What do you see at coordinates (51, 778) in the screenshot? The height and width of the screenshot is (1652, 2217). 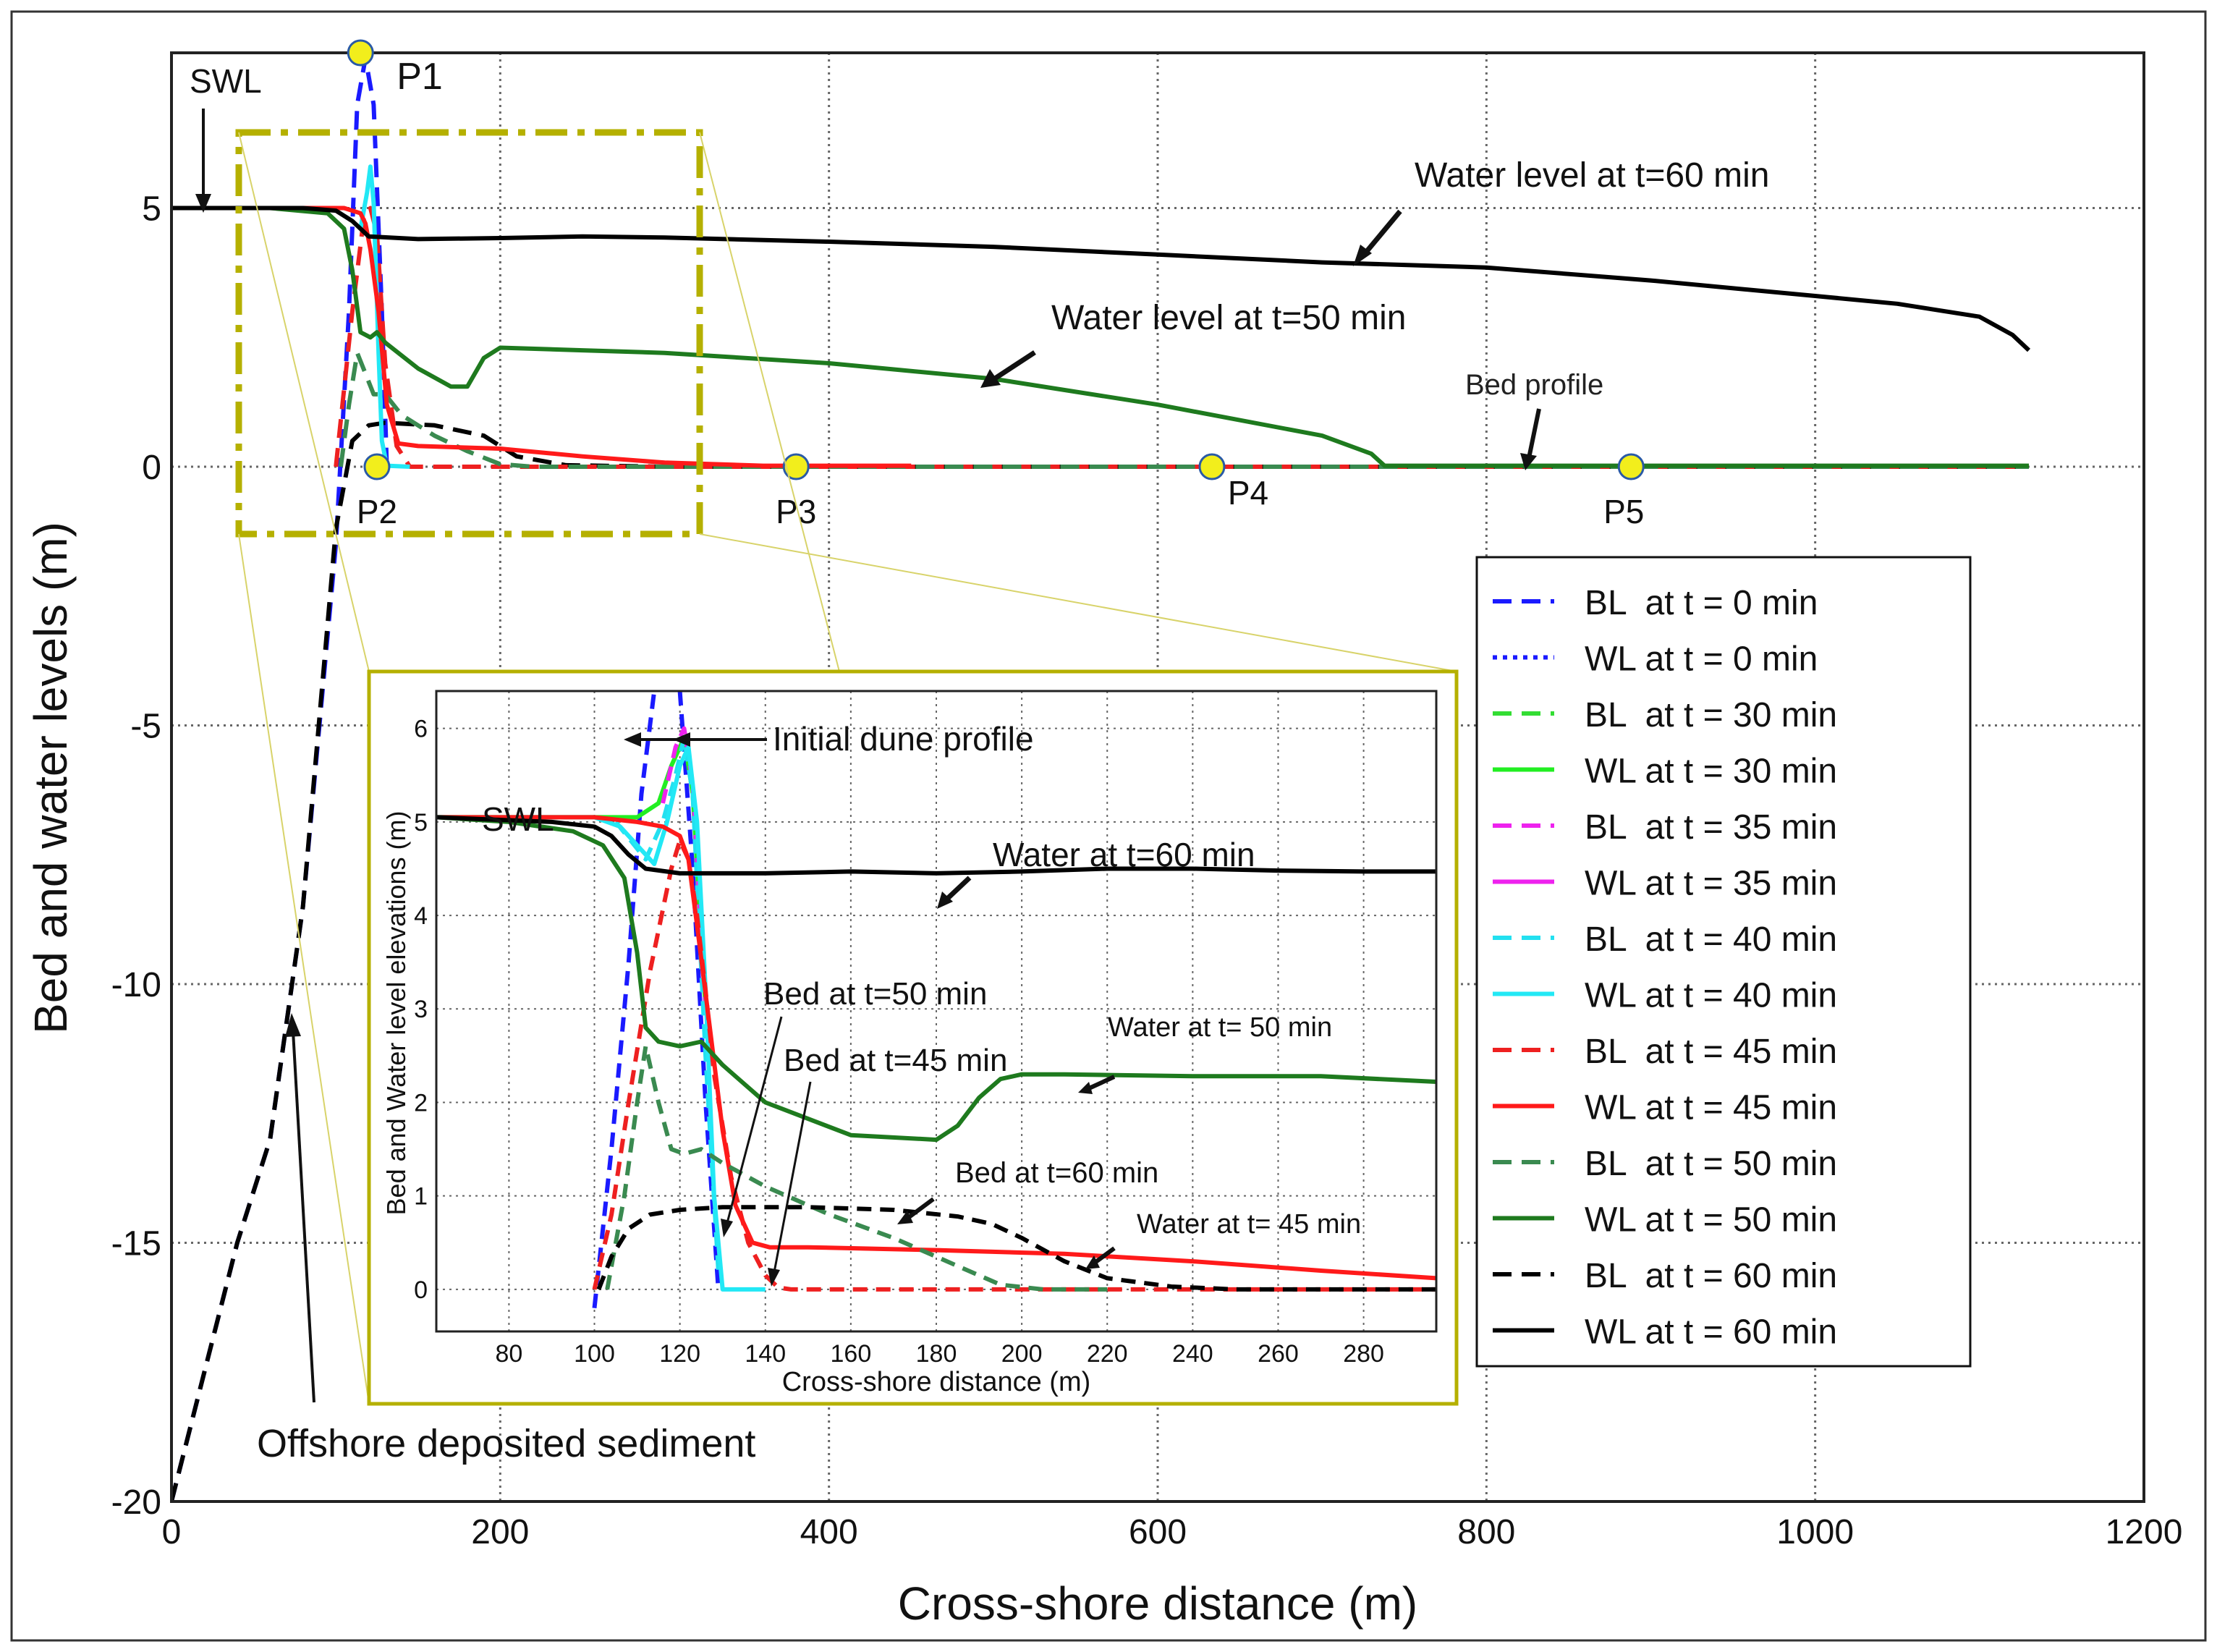 I see `main-y-axis-label: Bed and water levels (m)` at bounding box center [51, 778].